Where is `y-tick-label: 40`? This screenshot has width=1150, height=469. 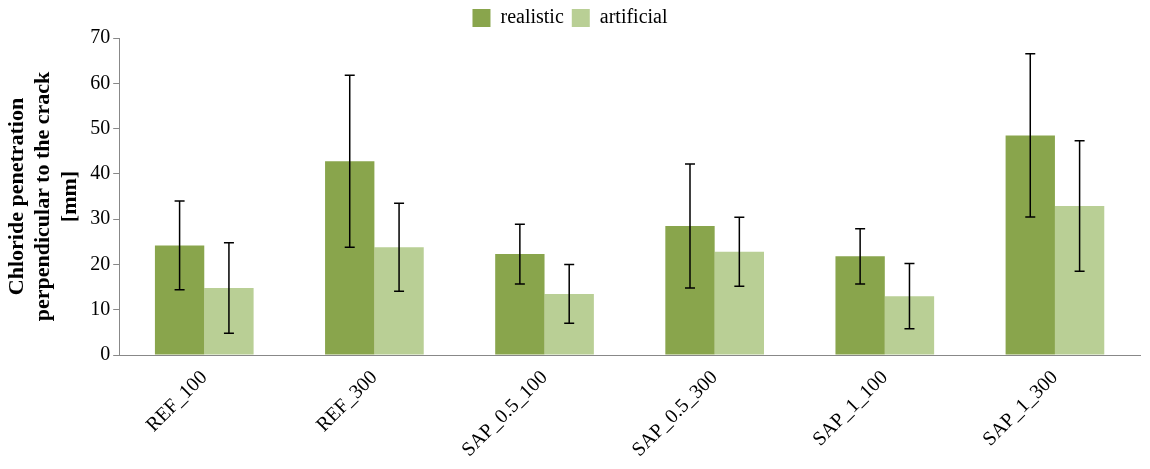
y-tick-label: 40 is located at coordinates (100, 172).